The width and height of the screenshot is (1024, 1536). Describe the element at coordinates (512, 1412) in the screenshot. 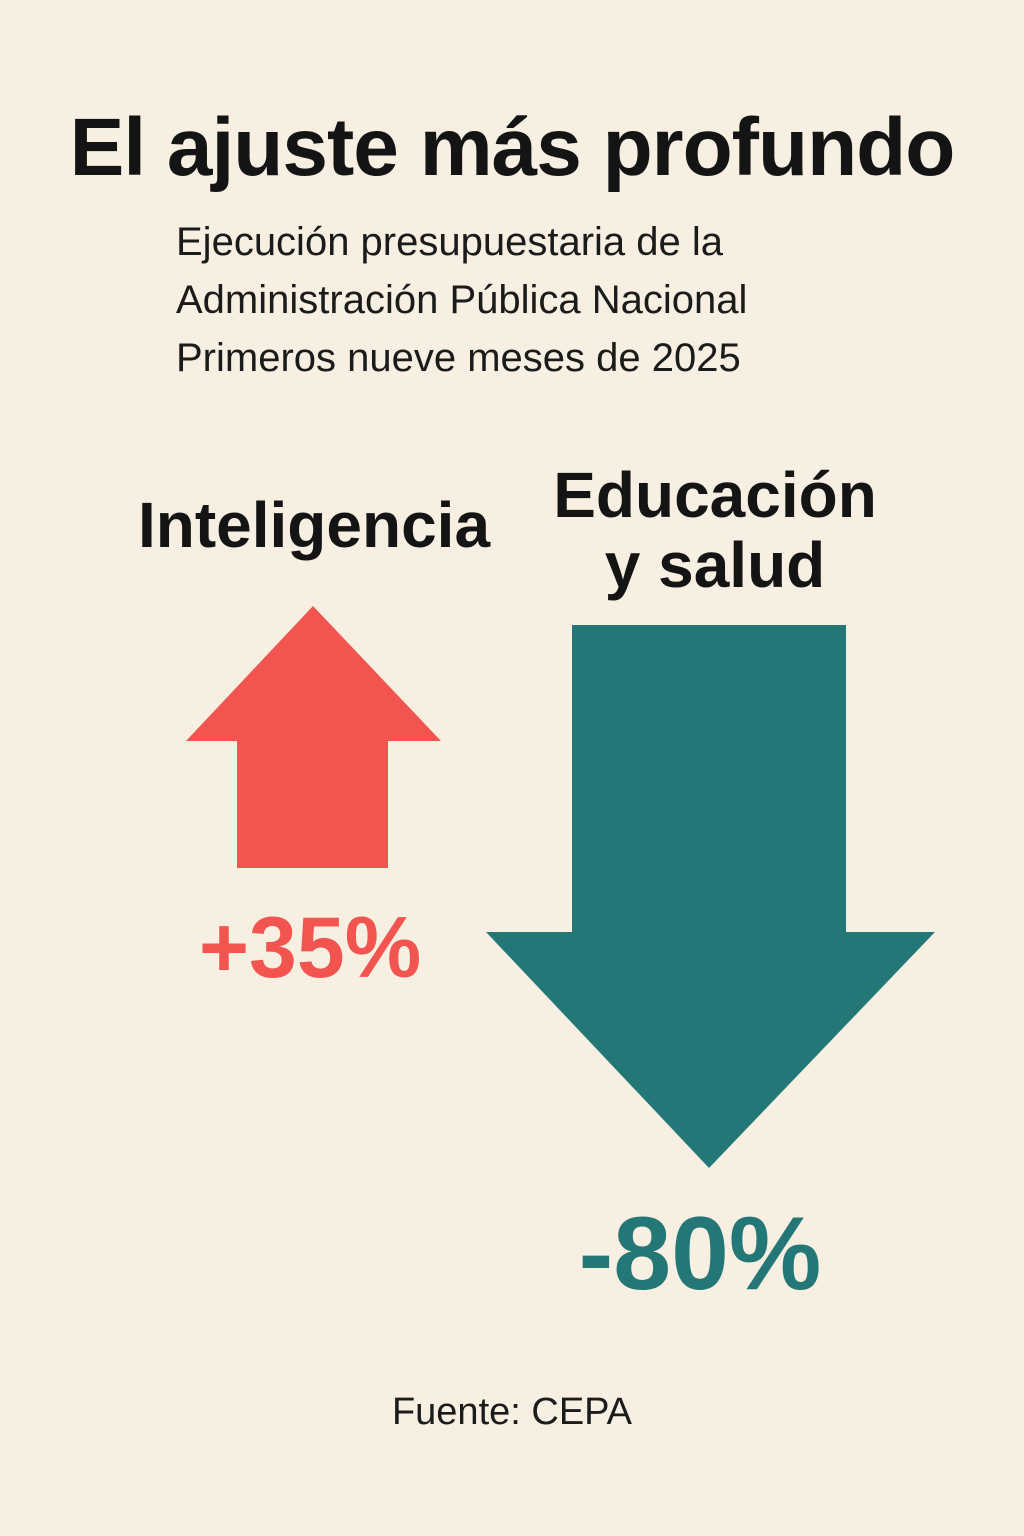

I see `source-note: Fuente: CEPA` at that location.